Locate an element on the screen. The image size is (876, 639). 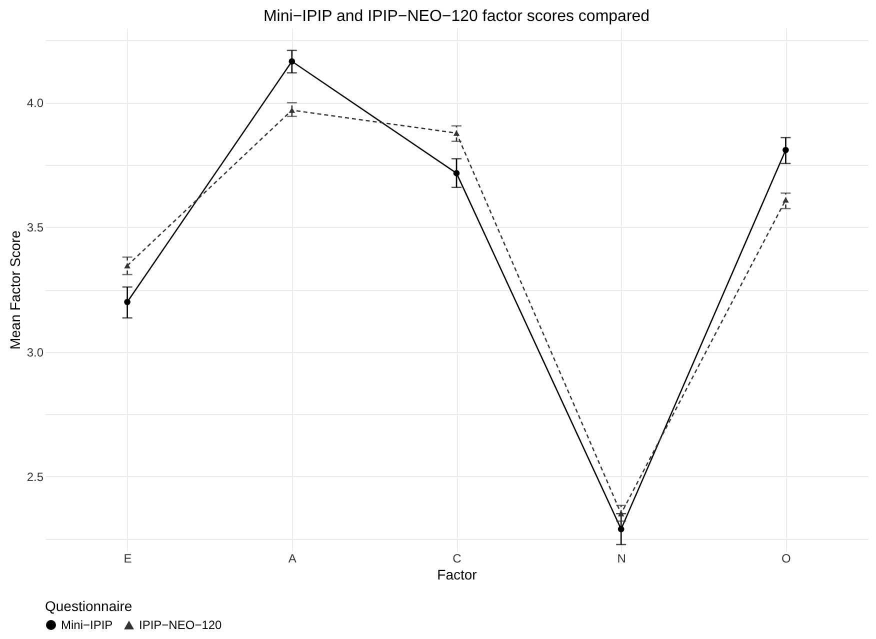
y-tick-label: 4.0 is located at coordinates (35, 103).